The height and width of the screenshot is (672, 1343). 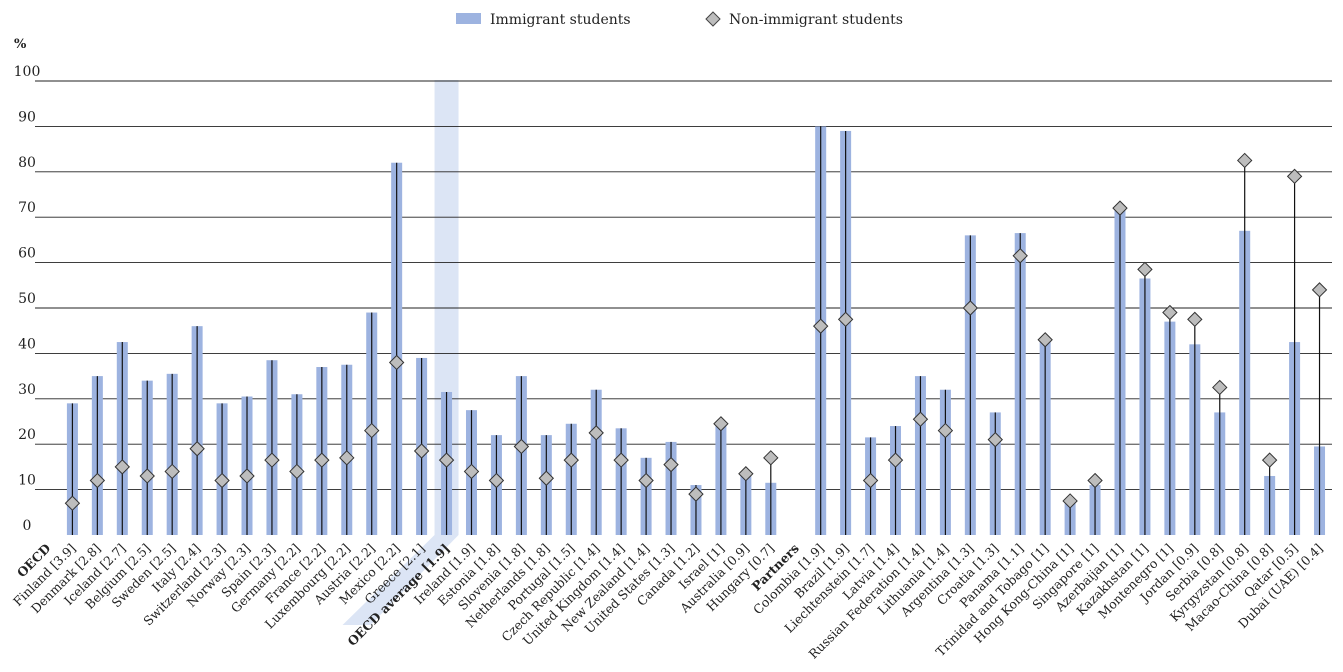 What do you see at coordinates (468, 18) in the screenshot?
I see `legend-bar-swatch` at bounding box center [468, 18].